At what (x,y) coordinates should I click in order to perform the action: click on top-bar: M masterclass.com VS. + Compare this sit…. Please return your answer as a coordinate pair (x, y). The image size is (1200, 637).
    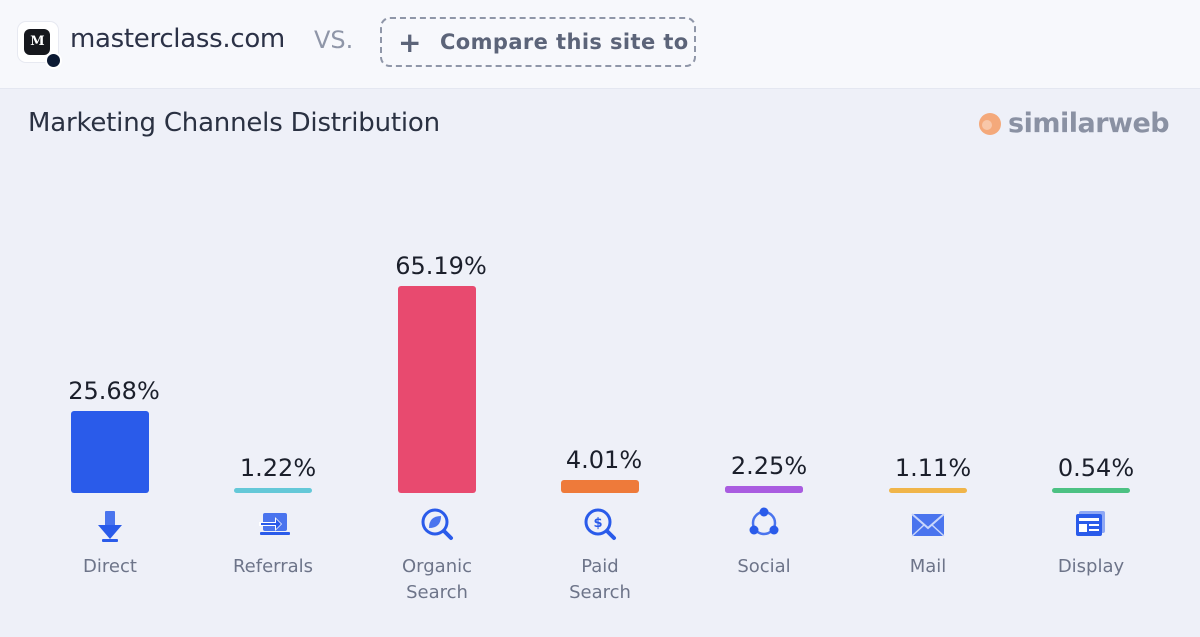
    Looking at the image, I should click on (600, 44).